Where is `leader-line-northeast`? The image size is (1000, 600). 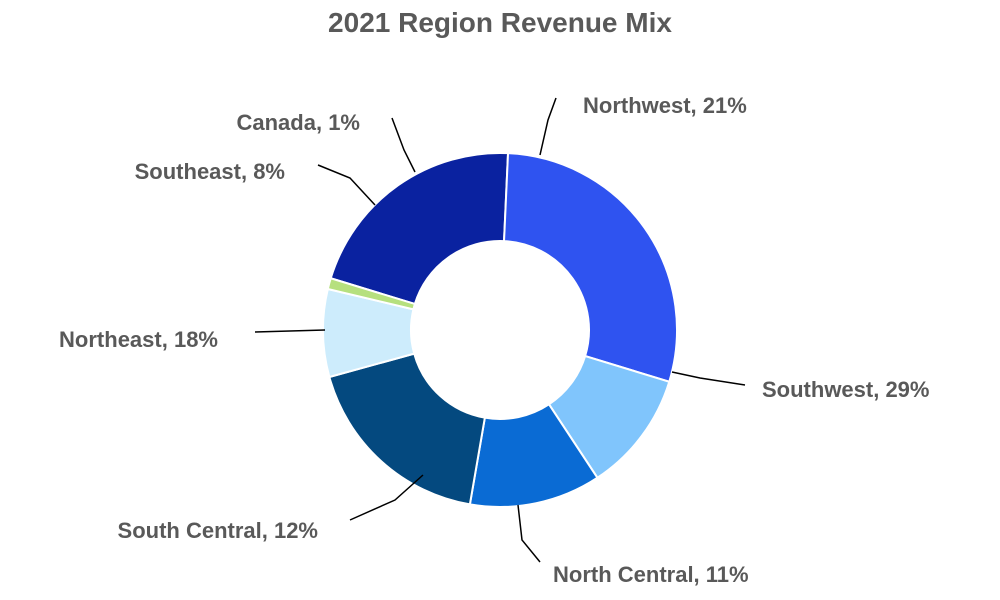 leader-line-northeast is located at coordinates (290, 331).